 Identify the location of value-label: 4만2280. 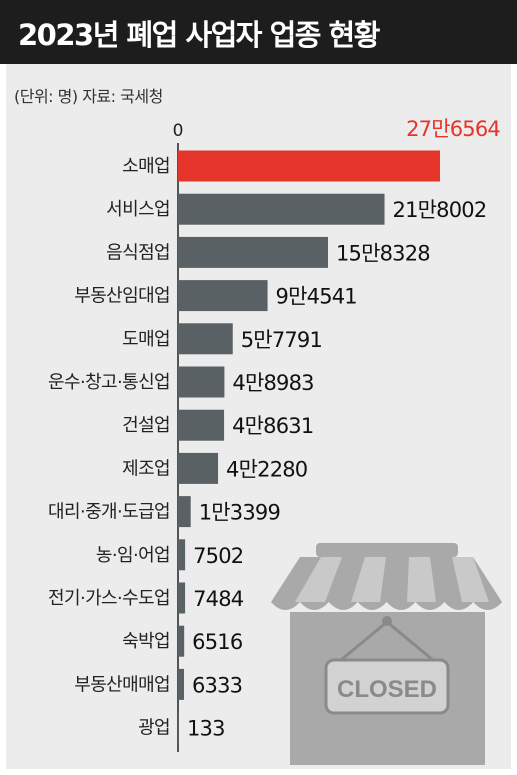
(266, 469).